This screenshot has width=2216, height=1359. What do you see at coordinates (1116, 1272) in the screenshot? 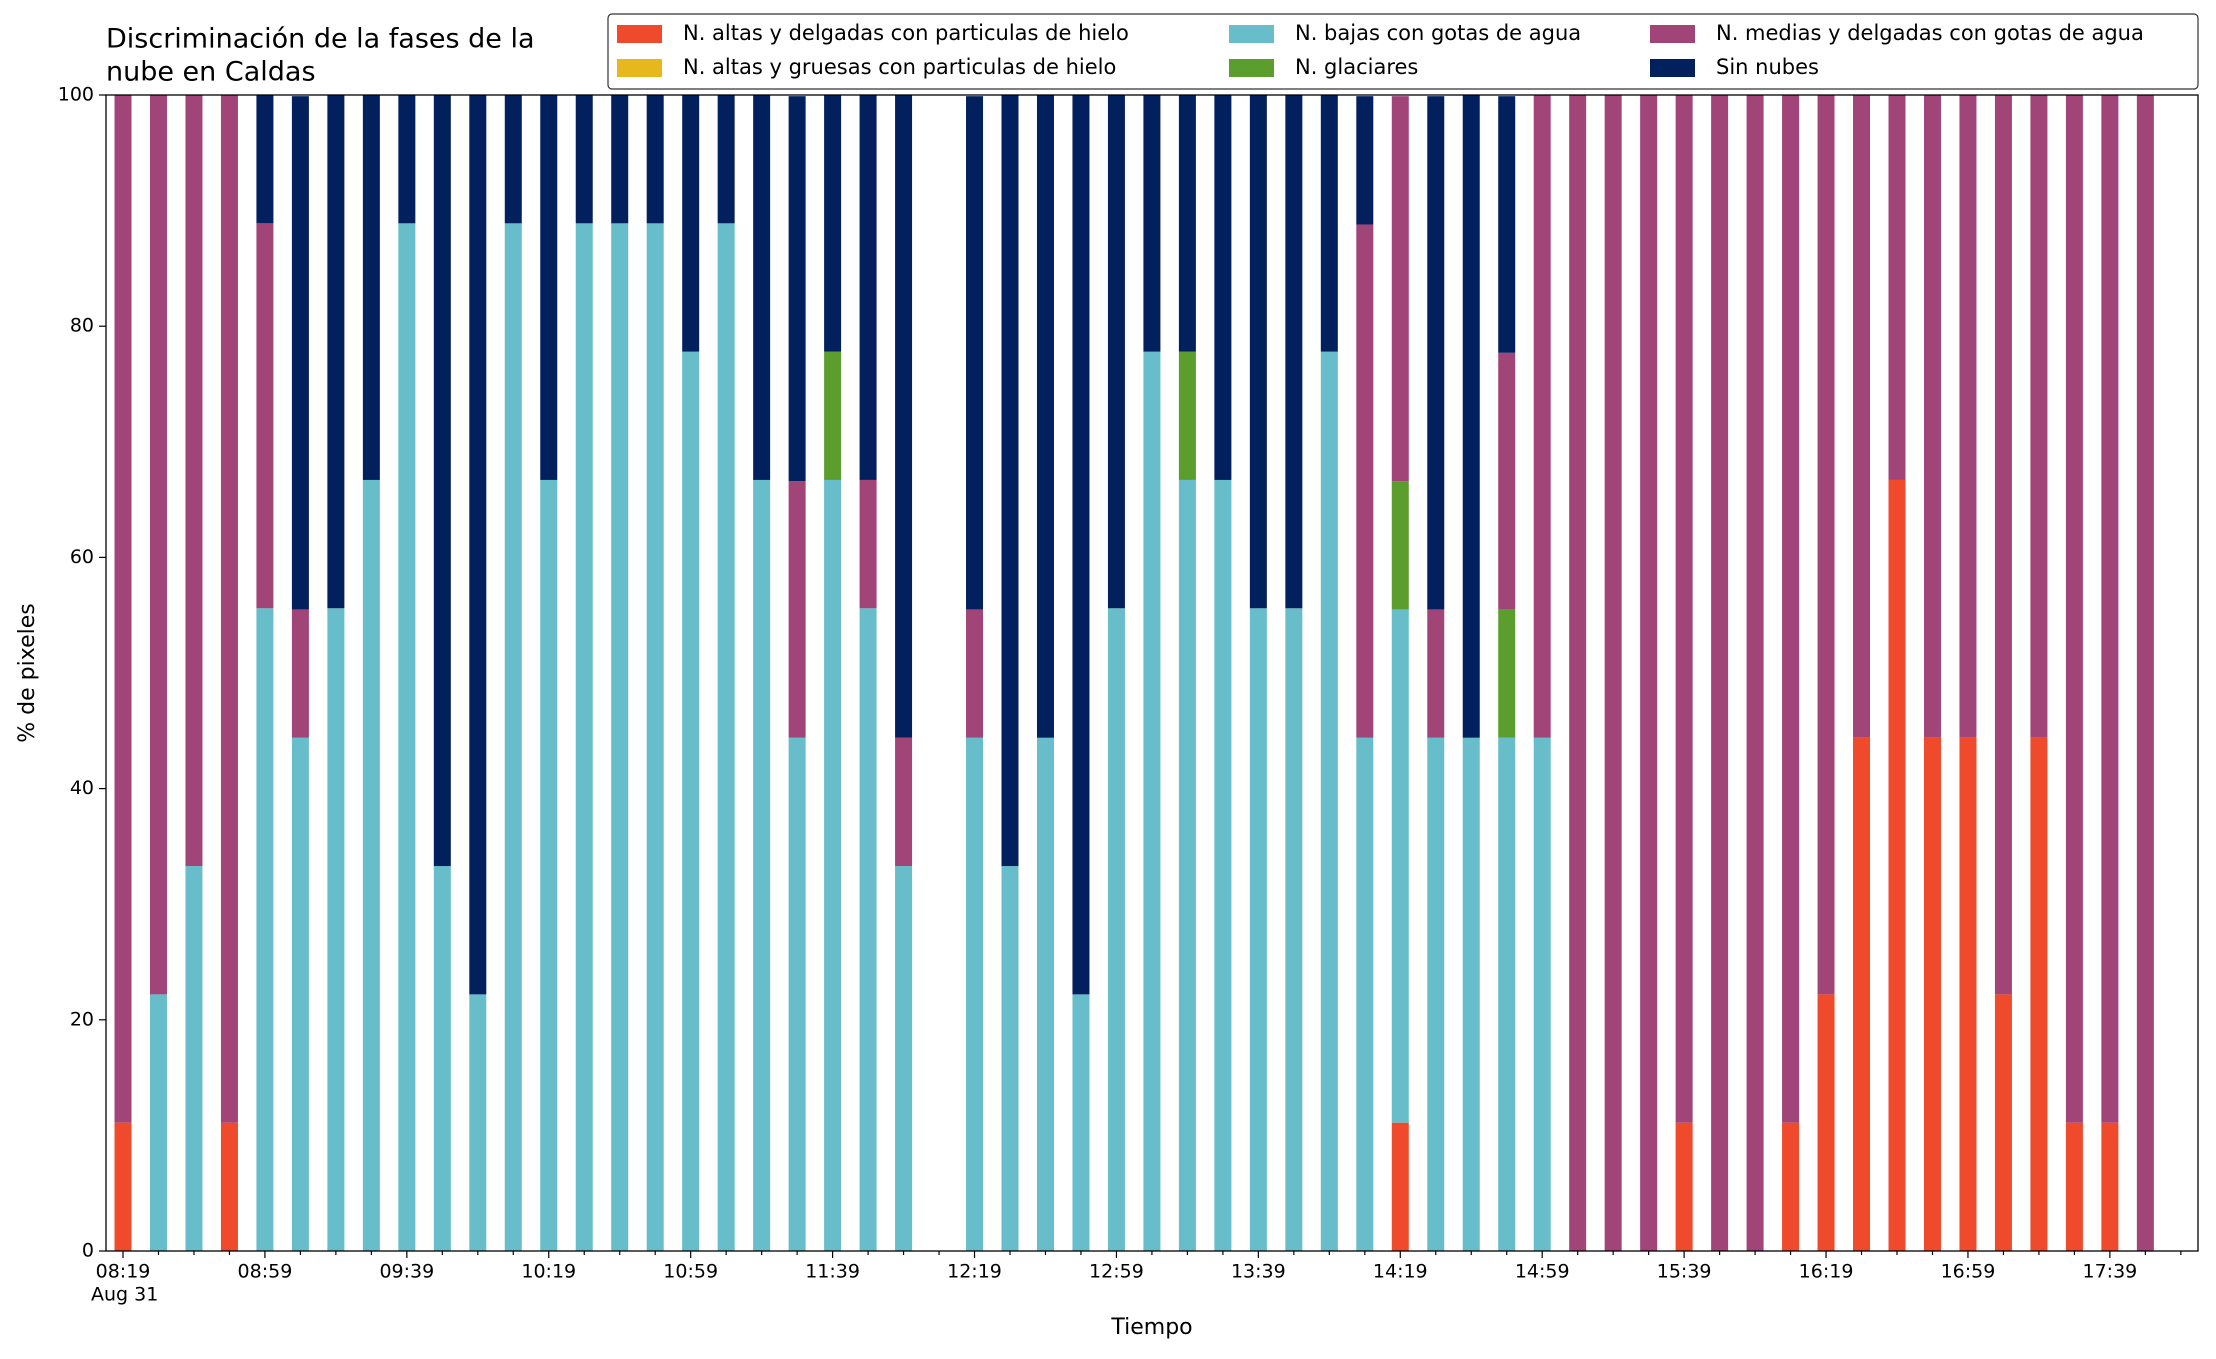
I see `x-tick-label: 12:59` at bounding box center [1116, 1272].